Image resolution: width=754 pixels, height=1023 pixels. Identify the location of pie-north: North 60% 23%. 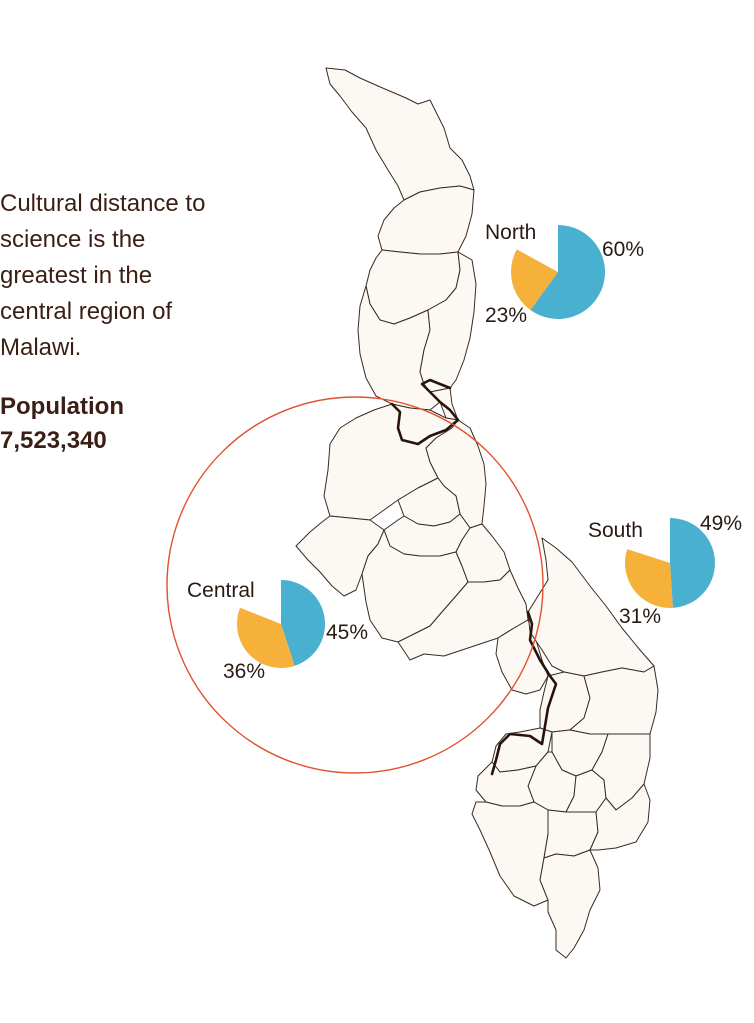
(564, 274).